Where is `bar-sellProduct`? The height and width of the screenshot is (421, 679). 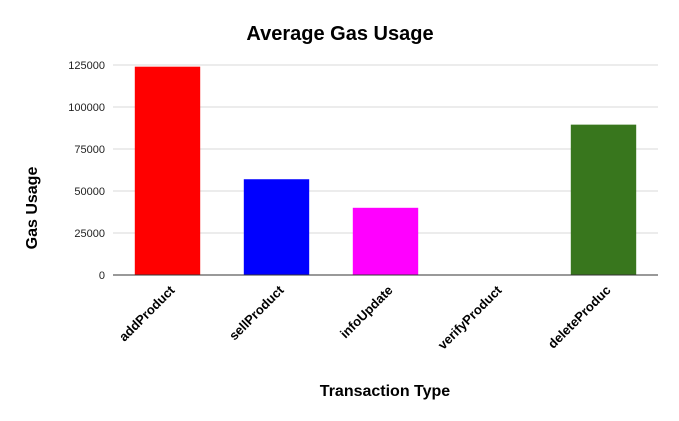 bar-sellProduct is located at coordinates (276, 227).